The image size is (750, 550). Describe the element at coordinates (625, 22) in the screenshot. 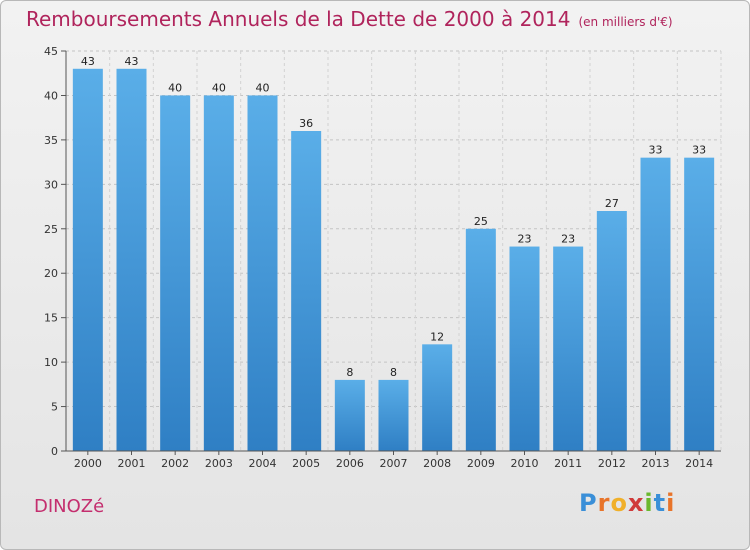

I see `chart-subtitle: (en milliers d'€)` at that location.